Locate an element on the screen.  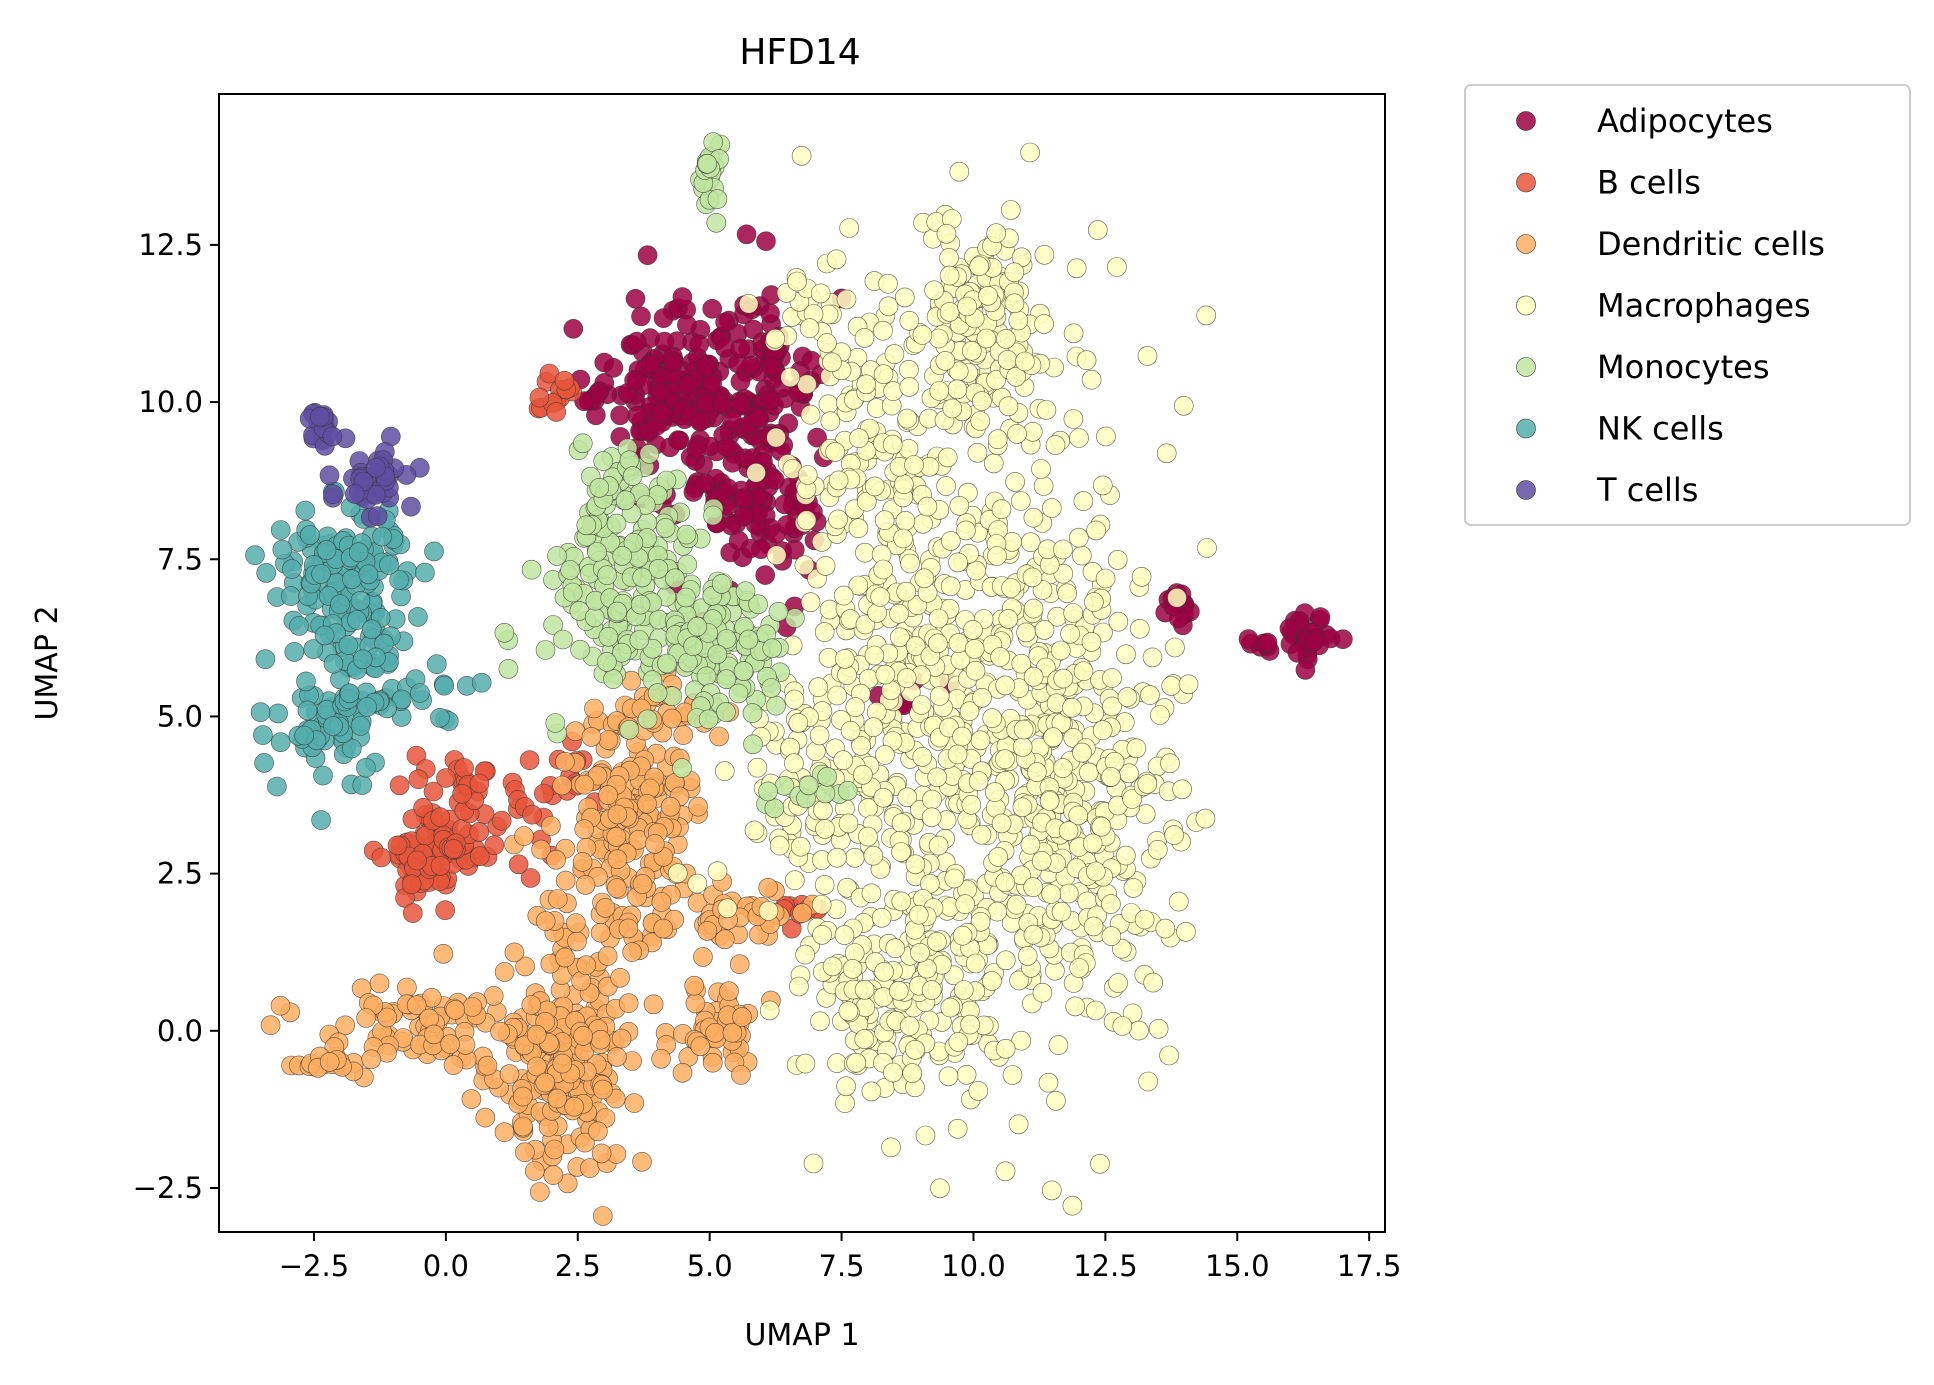
x-tick-label: 5.0 is located at coordinates (710, 1266).